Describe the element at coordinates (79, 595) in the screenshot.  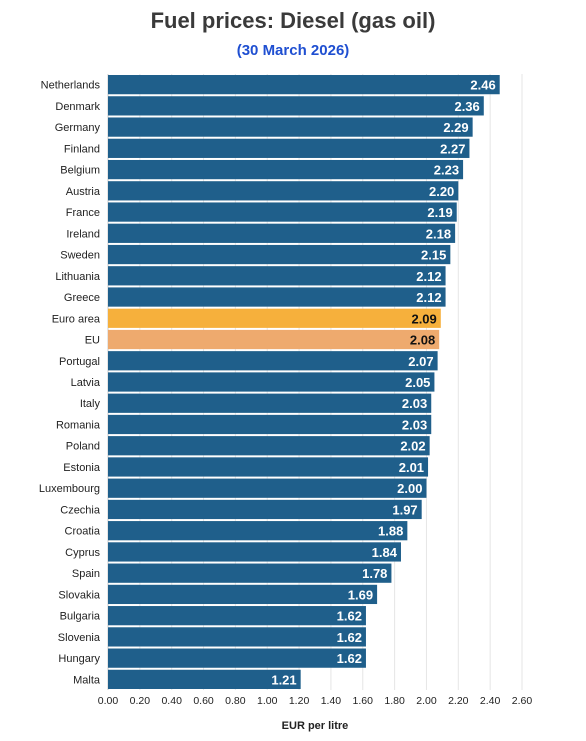
I see `category-label: Slovakia` at that location.